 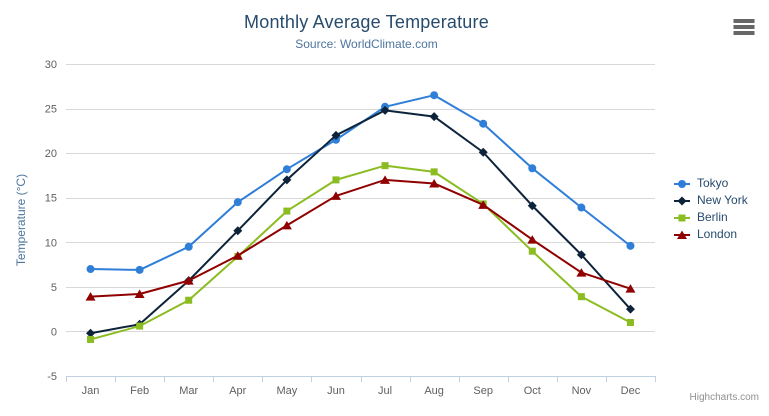 I want to click on data-point-berlin-may, so click(x=287, y=211).